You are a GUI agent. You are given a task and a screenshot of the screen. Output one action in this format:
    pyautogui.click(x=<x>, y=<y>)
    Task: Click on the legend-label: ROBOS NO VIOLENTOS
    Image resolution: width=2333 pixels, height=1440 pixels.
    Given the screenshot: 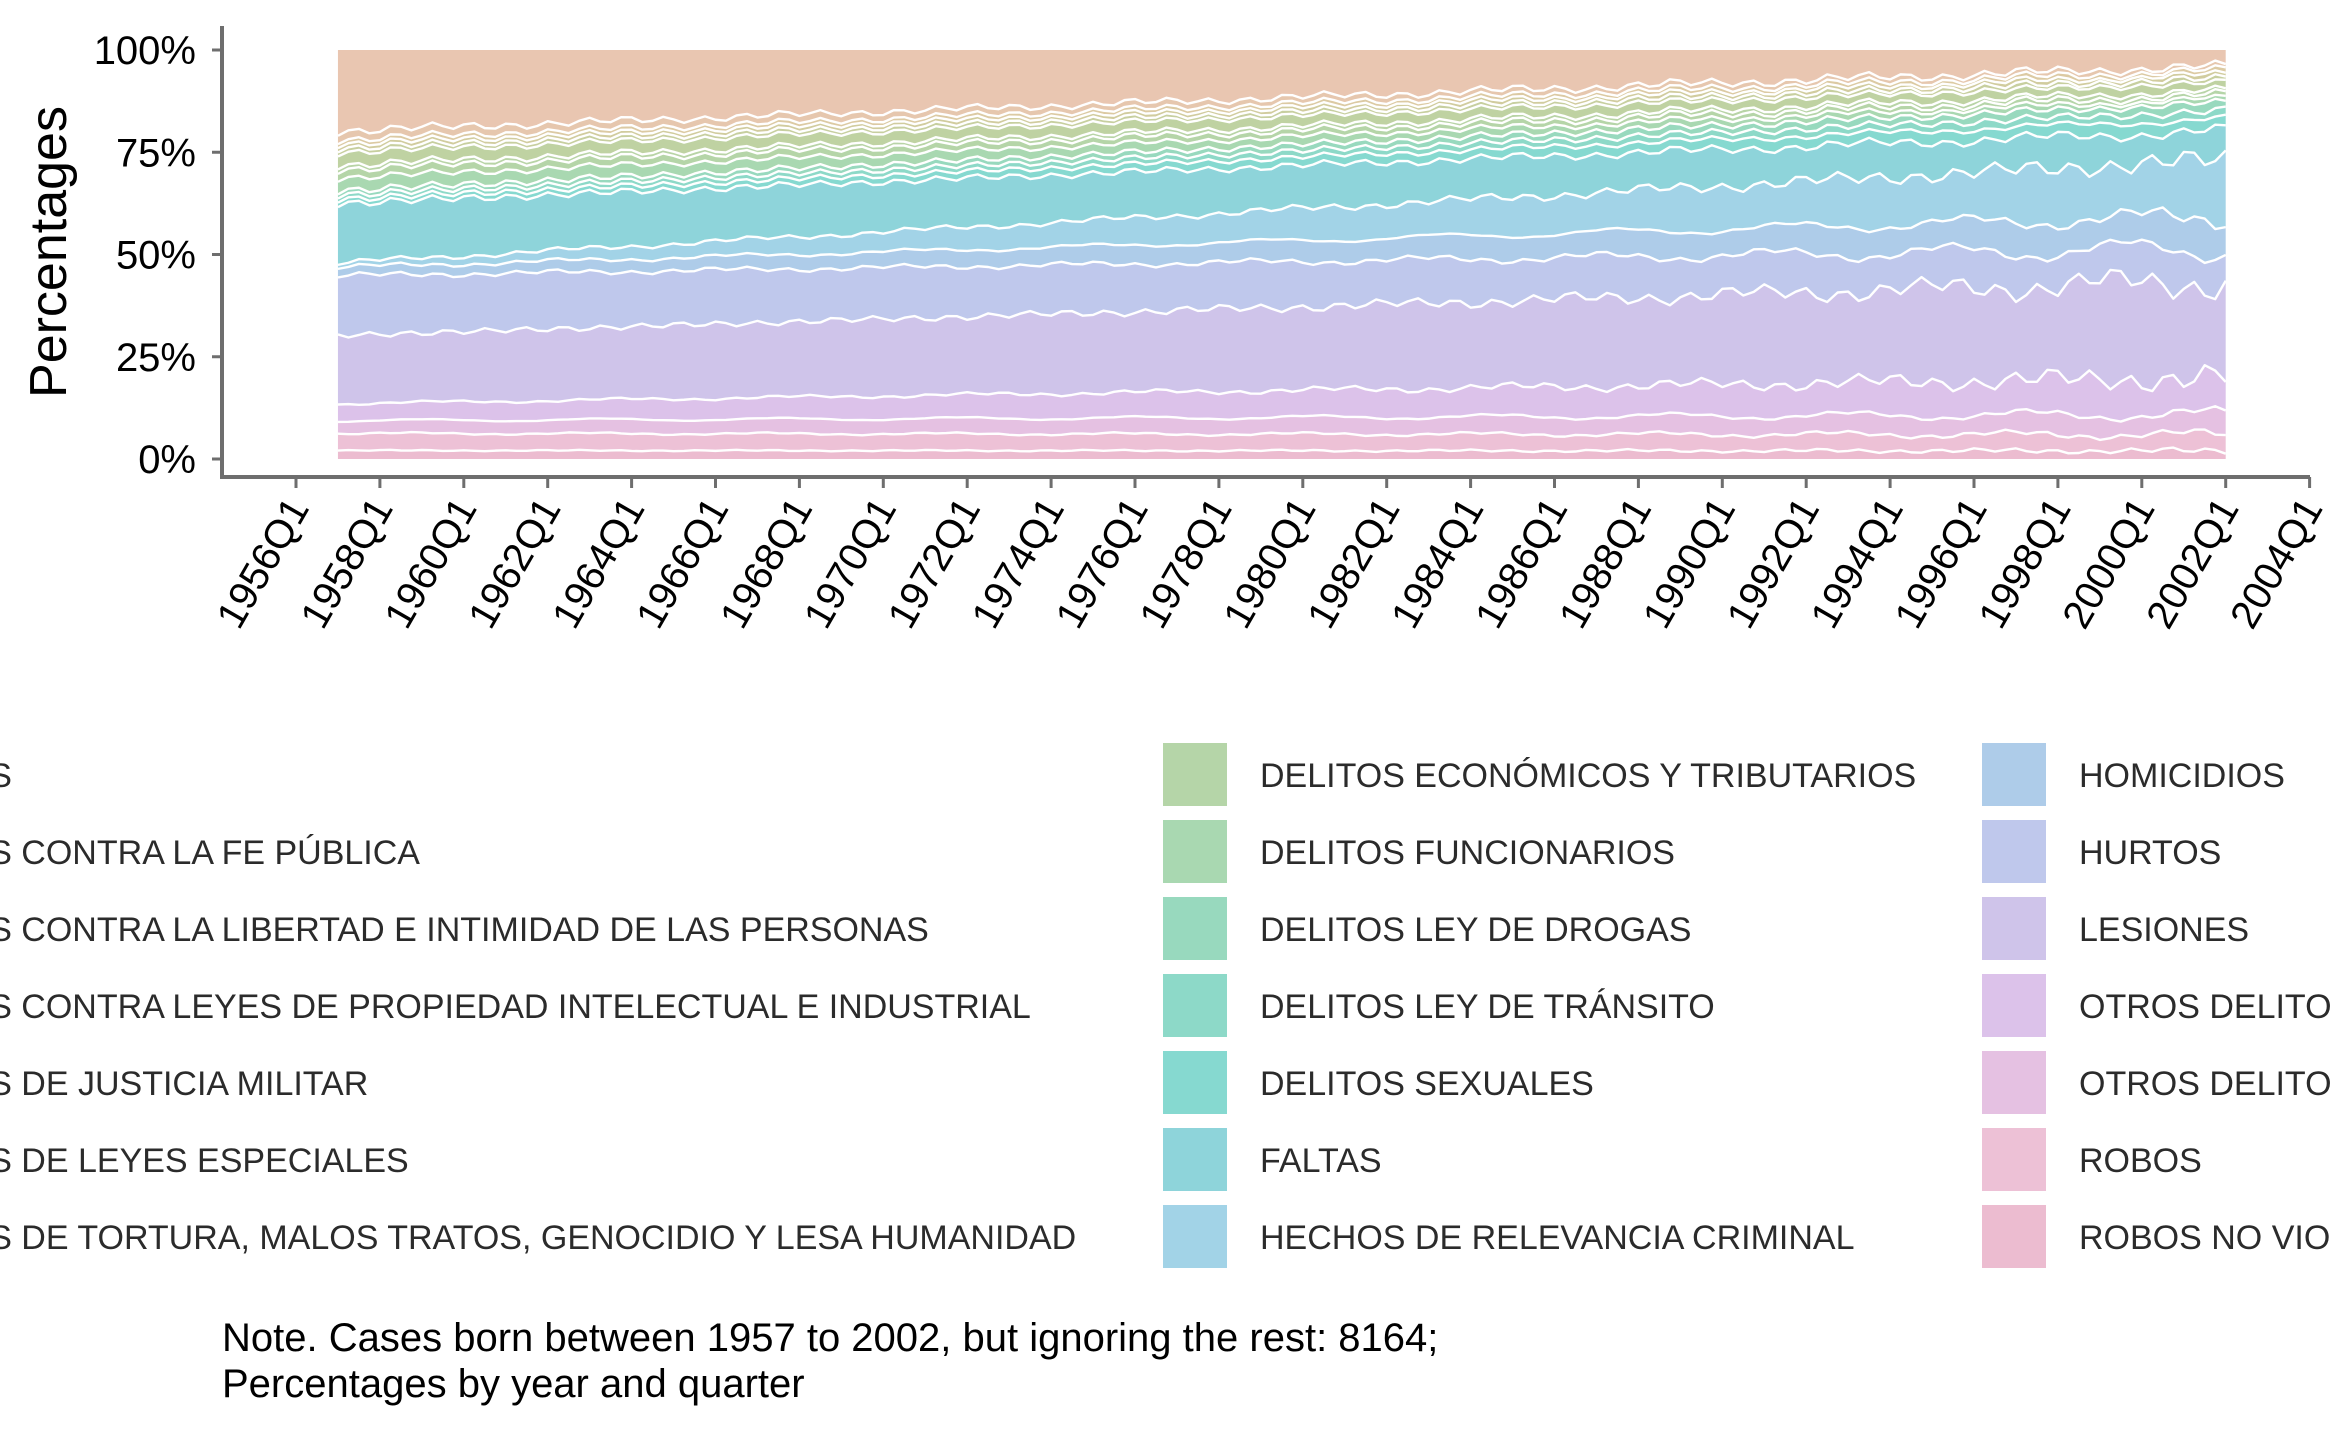 What is the action you would take?
    pyautogui.click(x=2206, y=1238)
    